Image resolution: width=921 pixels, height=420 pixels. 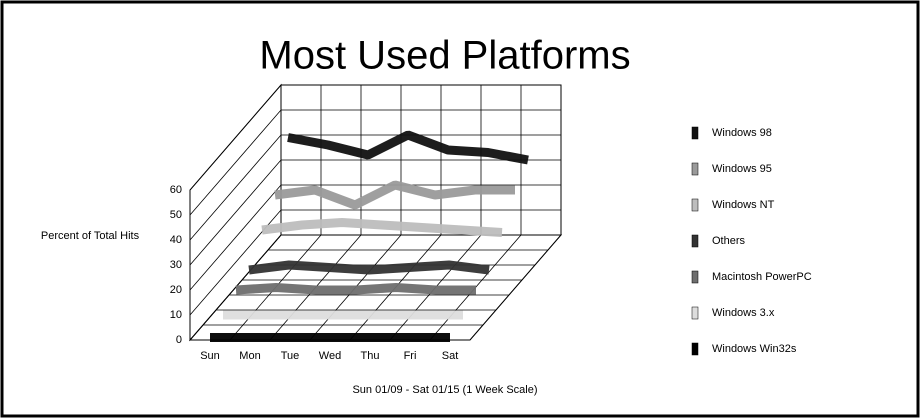 What do you see at coordinates (210, 356) in the screenshot?
I see `x-tick-label: Sun` at bounding box center [210, 356].